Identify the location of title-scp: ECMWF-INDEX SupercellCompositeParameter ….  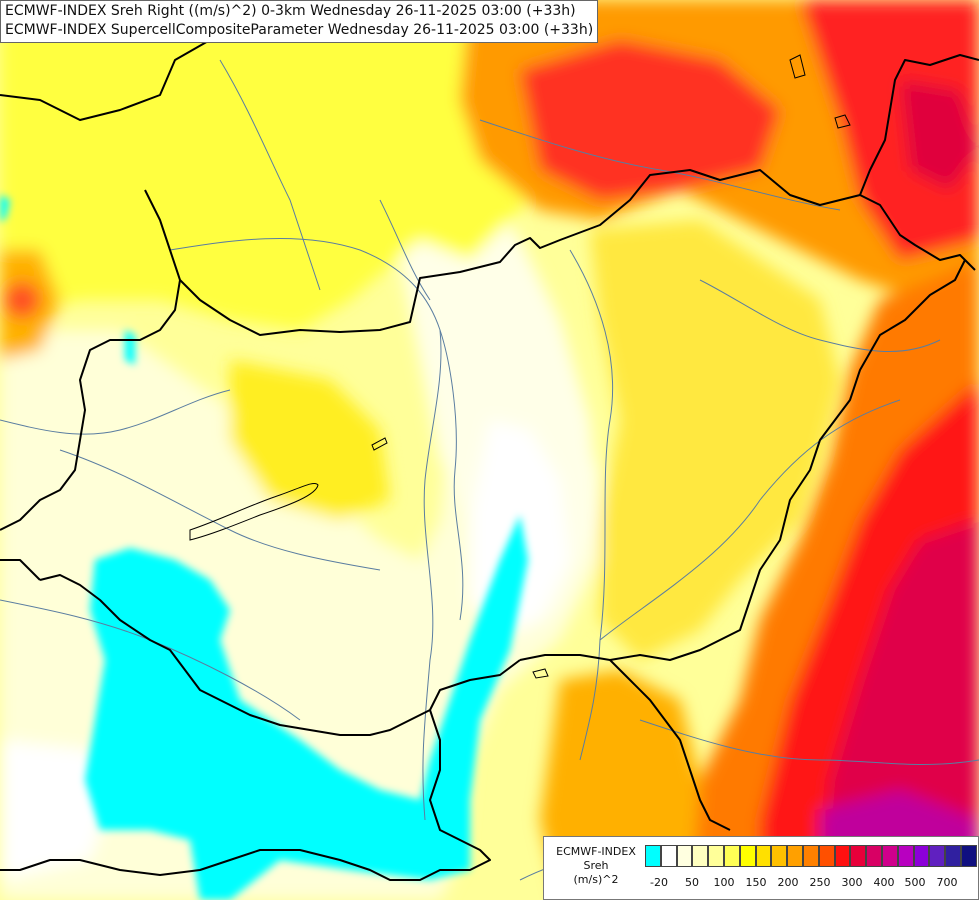
(299, 30).